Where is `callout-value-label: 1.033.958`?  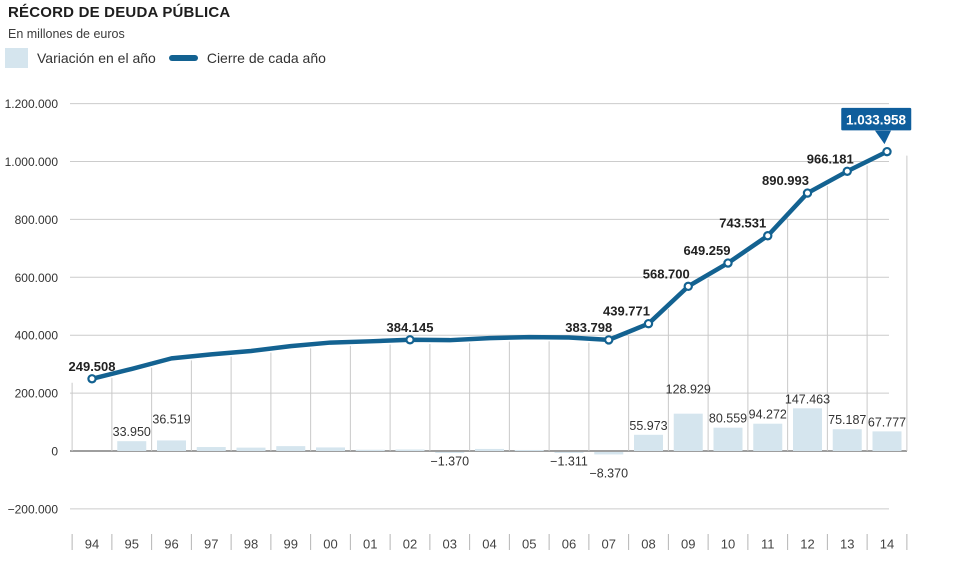 callout-value-label: 1.033.958 is located at coordinates (876, 120).